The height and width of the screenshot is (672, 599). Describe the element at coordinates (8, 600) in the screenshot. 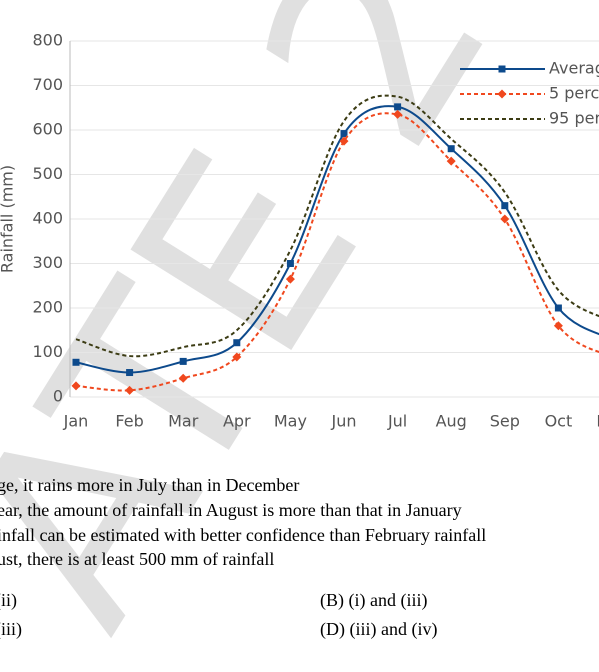

I see `option: (ii)` at that location.